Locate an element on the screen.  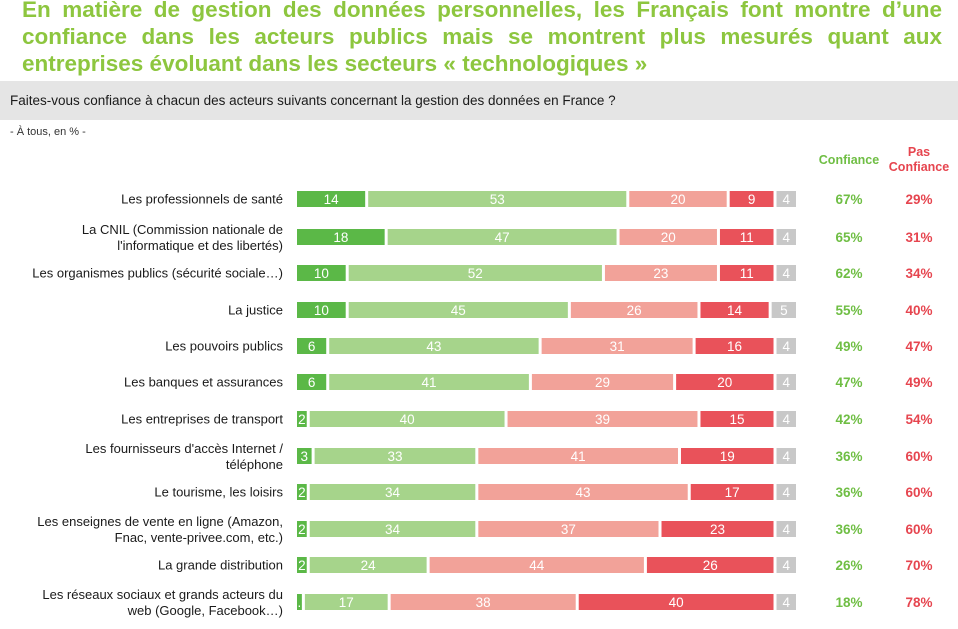
segment-value-label: . is located at coordinates (300, 602).